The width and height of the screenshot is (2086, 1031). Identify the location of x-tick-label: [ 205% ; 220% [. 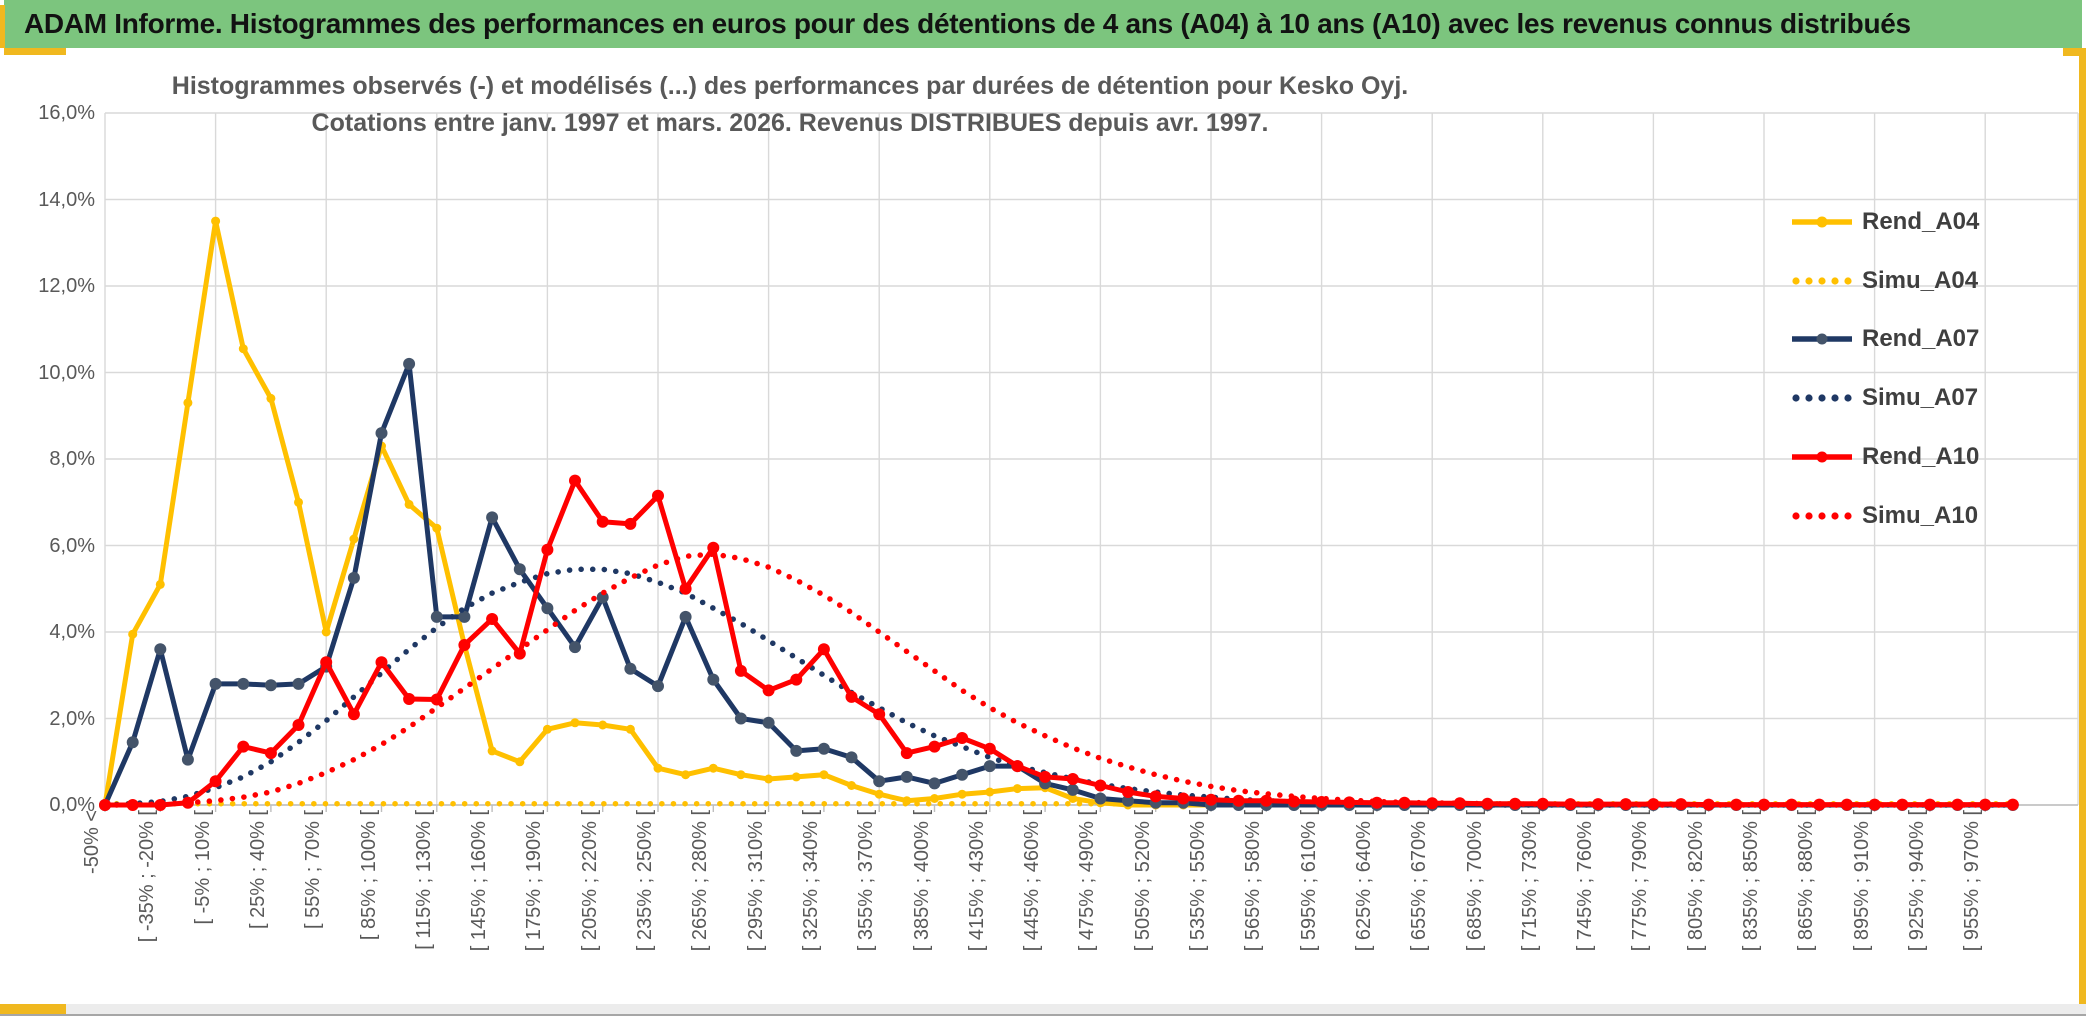
(589, 881).